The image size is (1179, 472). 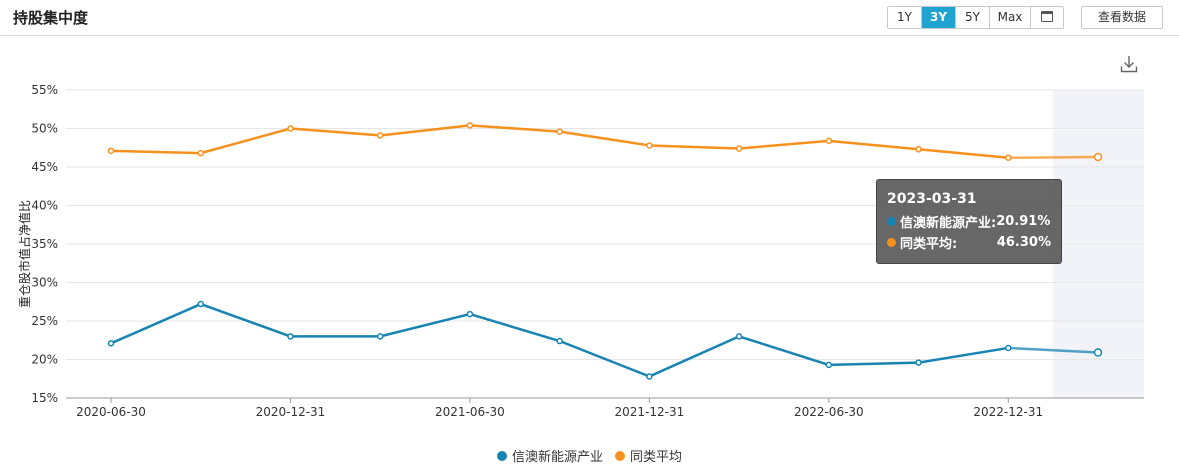 I want to click on y-tick-label: 50%, so click(x=44, y=129).